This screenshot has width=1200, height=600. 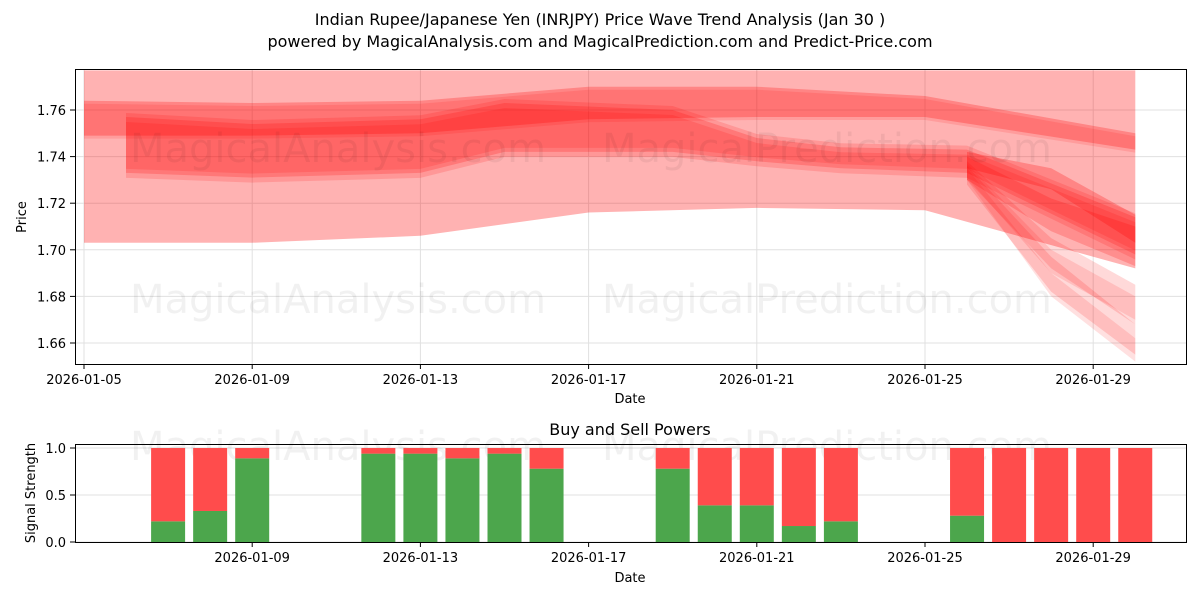 What do you see at coordinates (827, 149) in the screenshot?
I see `watermark-prediction: MagicalPrediction.com` at bounding box center [827, 149].